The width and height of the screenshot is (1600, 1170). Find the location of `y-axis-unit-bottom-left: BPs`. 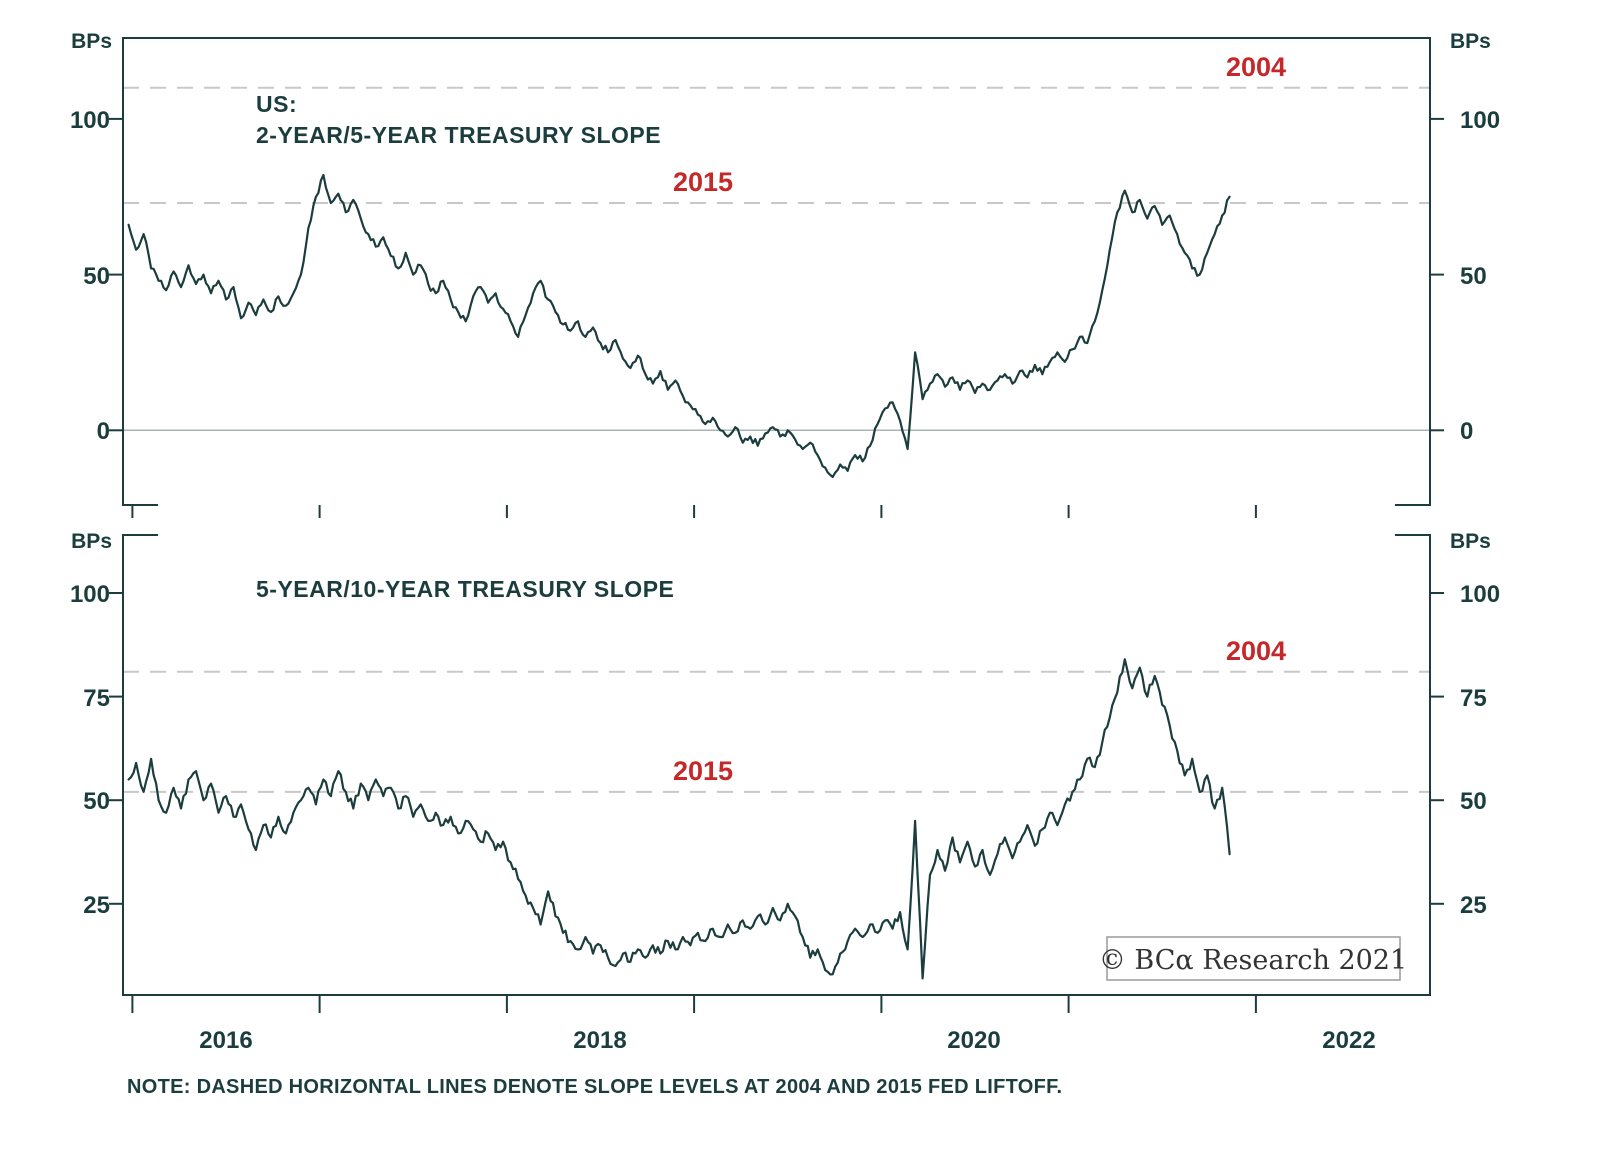

y-axis-unit-bottom-left: BPs is located at coordinates (91, 541).